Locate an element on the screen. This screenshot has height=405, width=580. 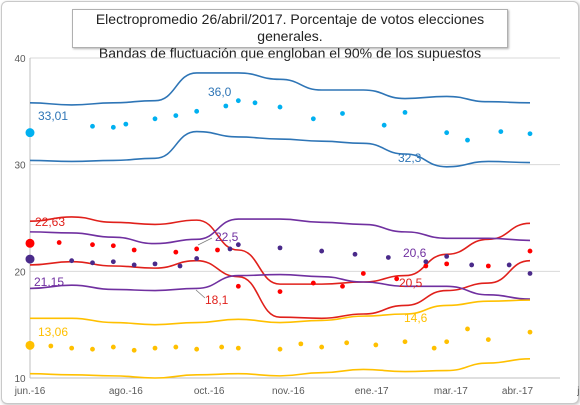
x-tick-label: mar.-17 is located at coordinates (451, 391).